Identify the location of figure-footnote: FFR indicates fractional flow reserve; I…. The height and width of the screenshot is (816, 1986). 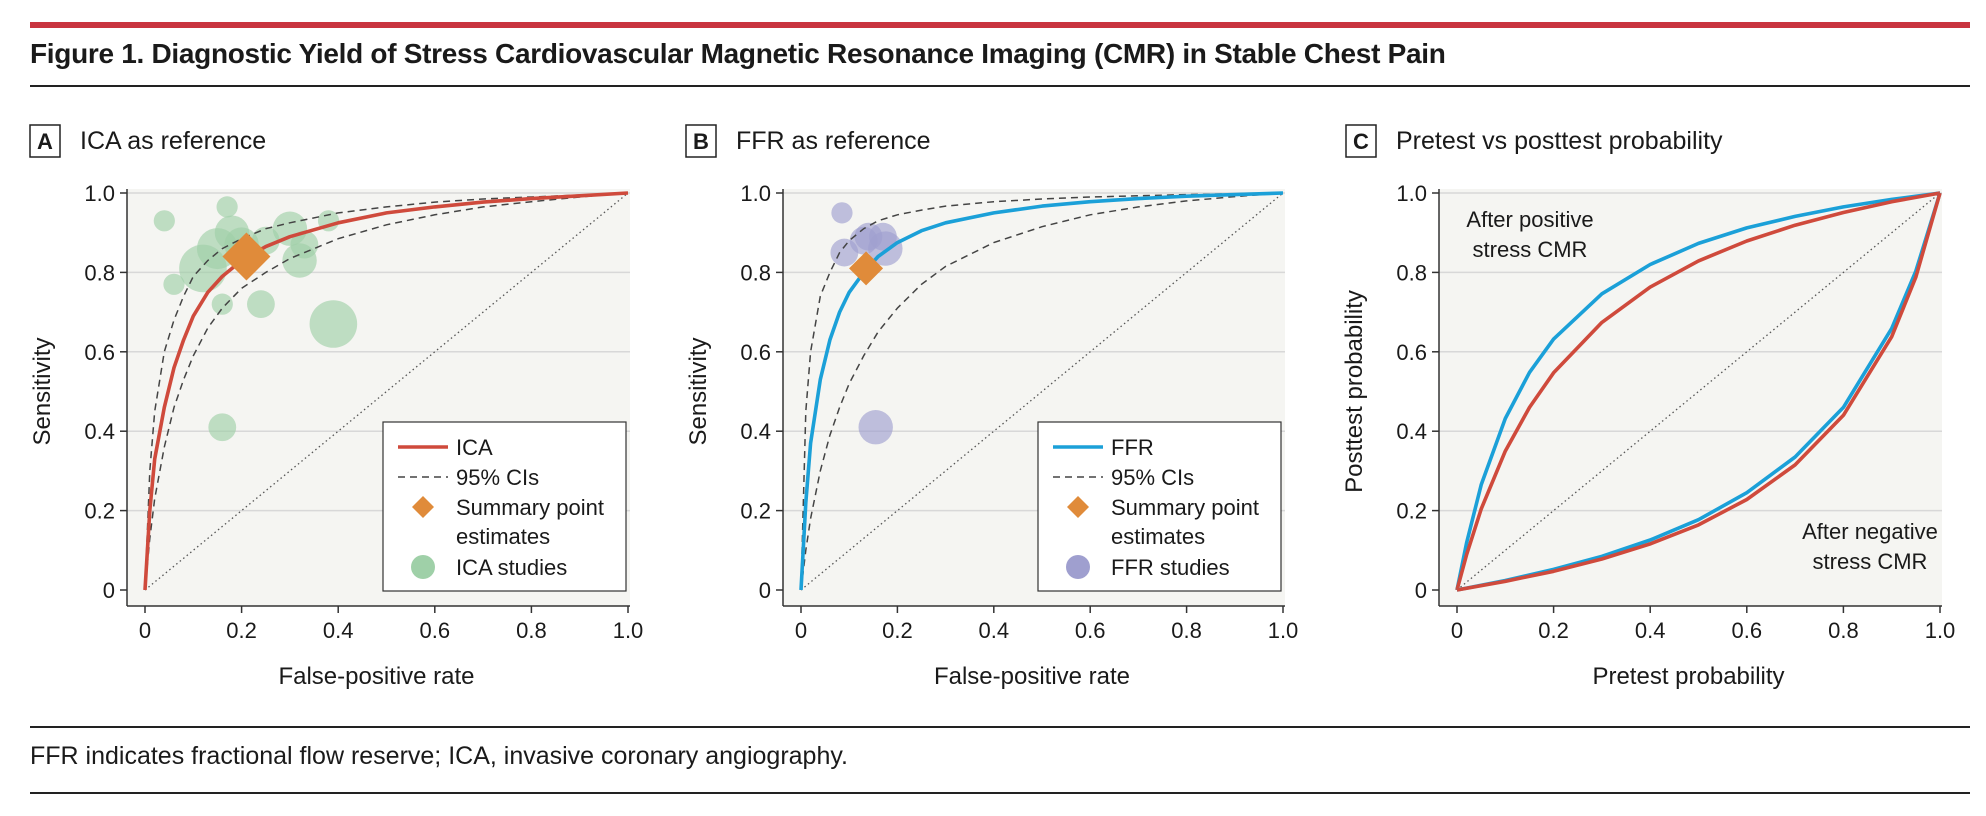
(439, 756).